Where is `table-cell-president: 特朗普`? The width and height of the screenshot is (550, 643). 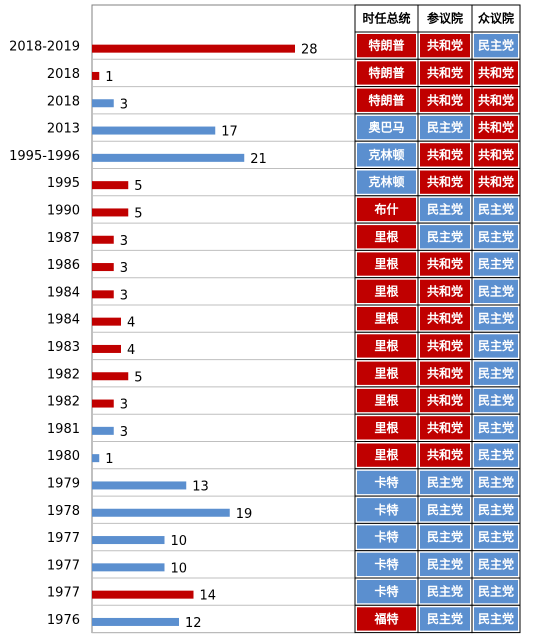
table-cell-president: 特朗普 is located at coordinates (386, 99).